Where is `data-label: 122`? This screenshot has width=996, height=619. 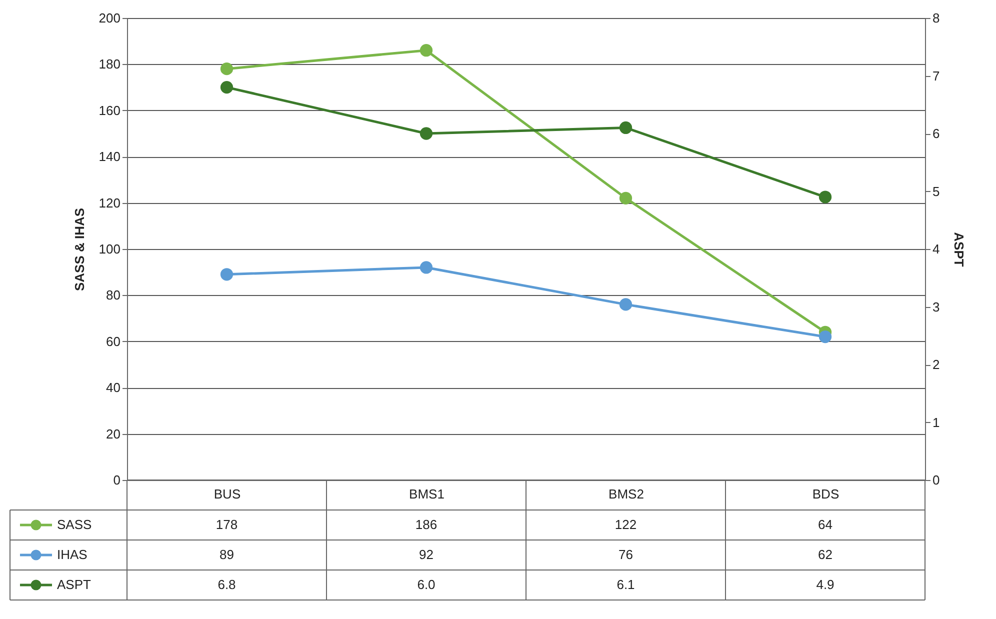
data-label: 122 is located at coordinates (625, 524).